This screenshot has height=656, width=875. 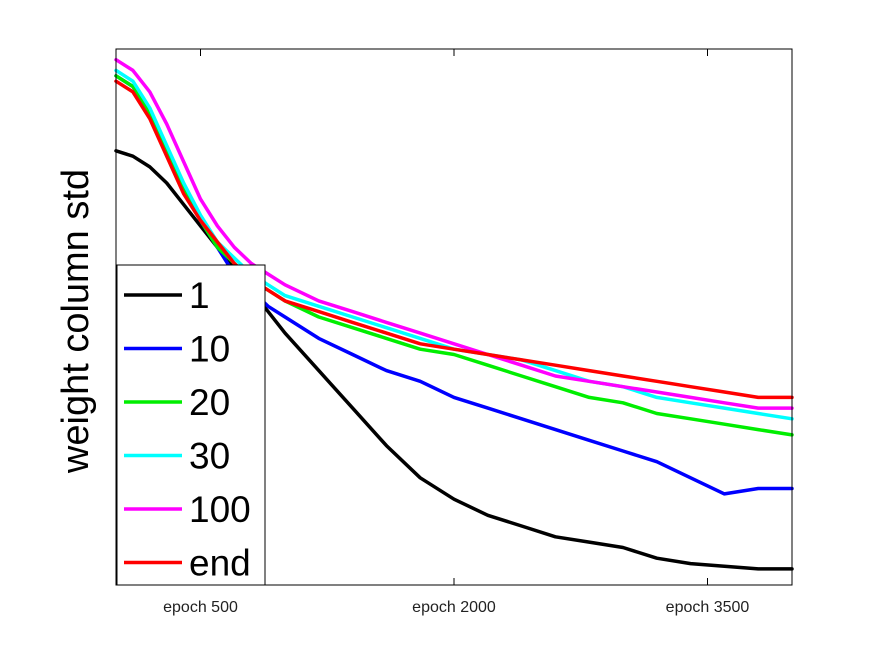 I want to click on legend-box, so click(x=191, y=425).